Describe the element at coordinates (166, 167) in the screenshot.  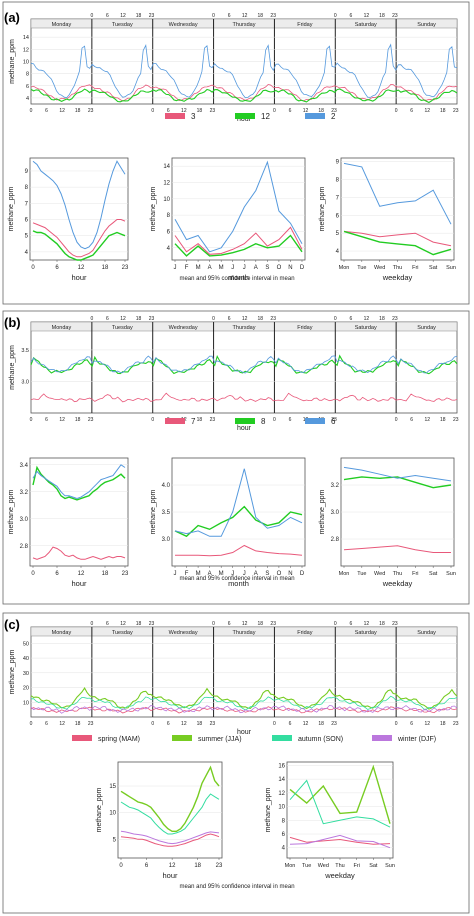
I see `y-tick-label: 14` at that location.